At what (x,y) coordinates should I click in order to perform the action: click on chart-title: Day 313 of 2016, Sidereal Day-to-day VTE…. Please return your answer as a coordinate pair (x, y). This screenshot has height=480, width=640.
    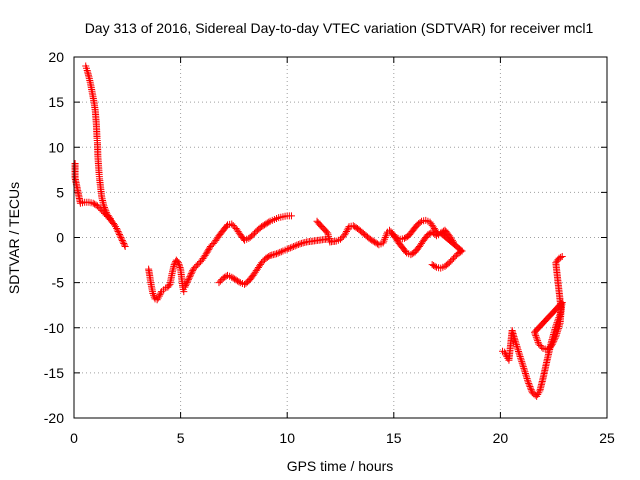
    Looking at the image, I should click on (339, 28).